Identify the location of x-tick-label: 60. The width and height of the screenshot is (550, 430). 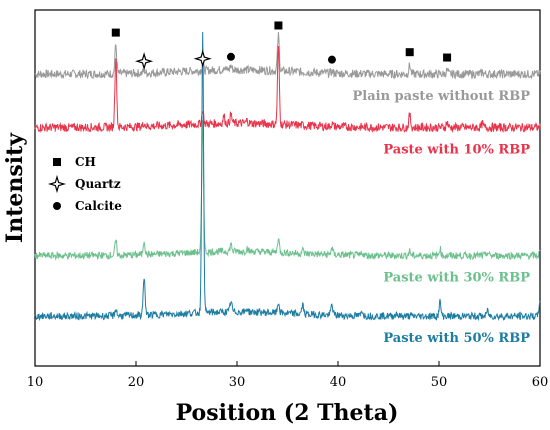
(540, 382).